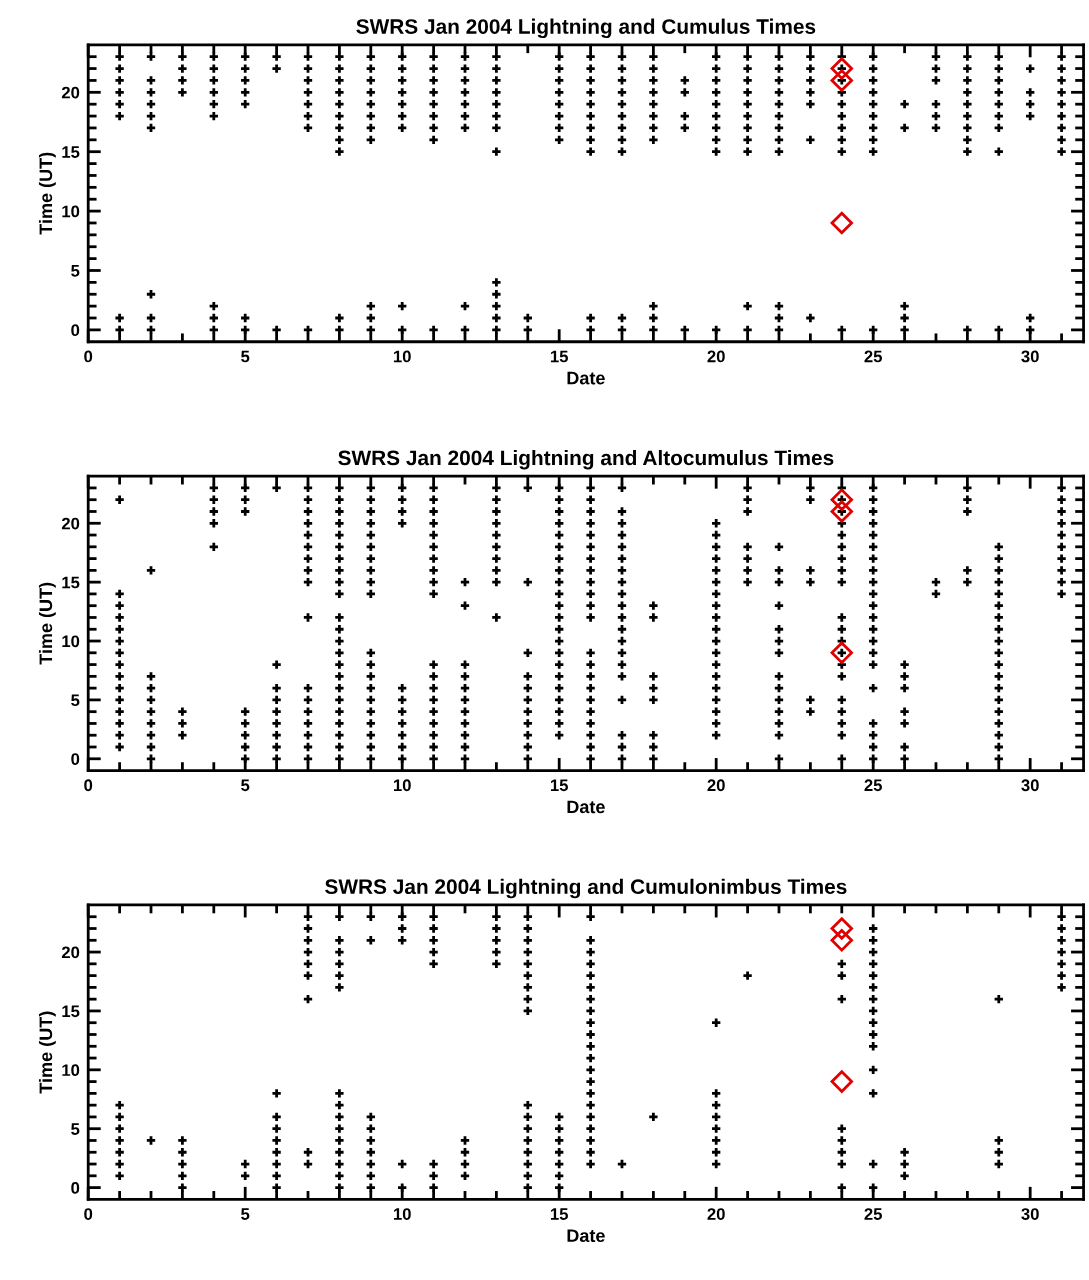  What do you see at coordinates (586, 459) in the screenshot?
I see `chart-title: SWRS Jan 2004 Lightning and Altocumulus Times` at bounding box center [586, 459].